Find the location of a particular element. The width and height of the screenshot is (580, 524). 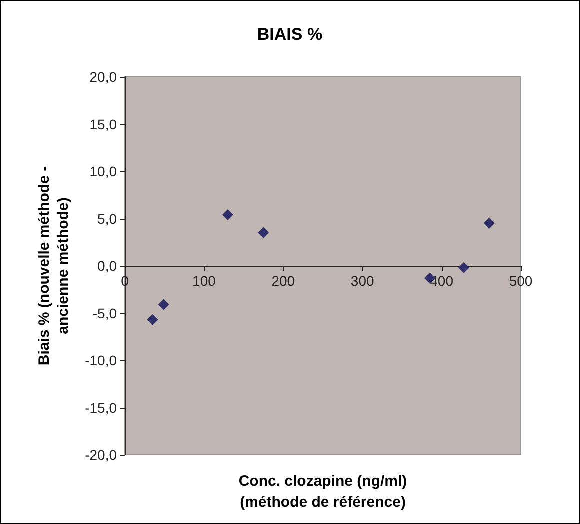

x-tick-label: 300 is located at coordinates (362, 281).